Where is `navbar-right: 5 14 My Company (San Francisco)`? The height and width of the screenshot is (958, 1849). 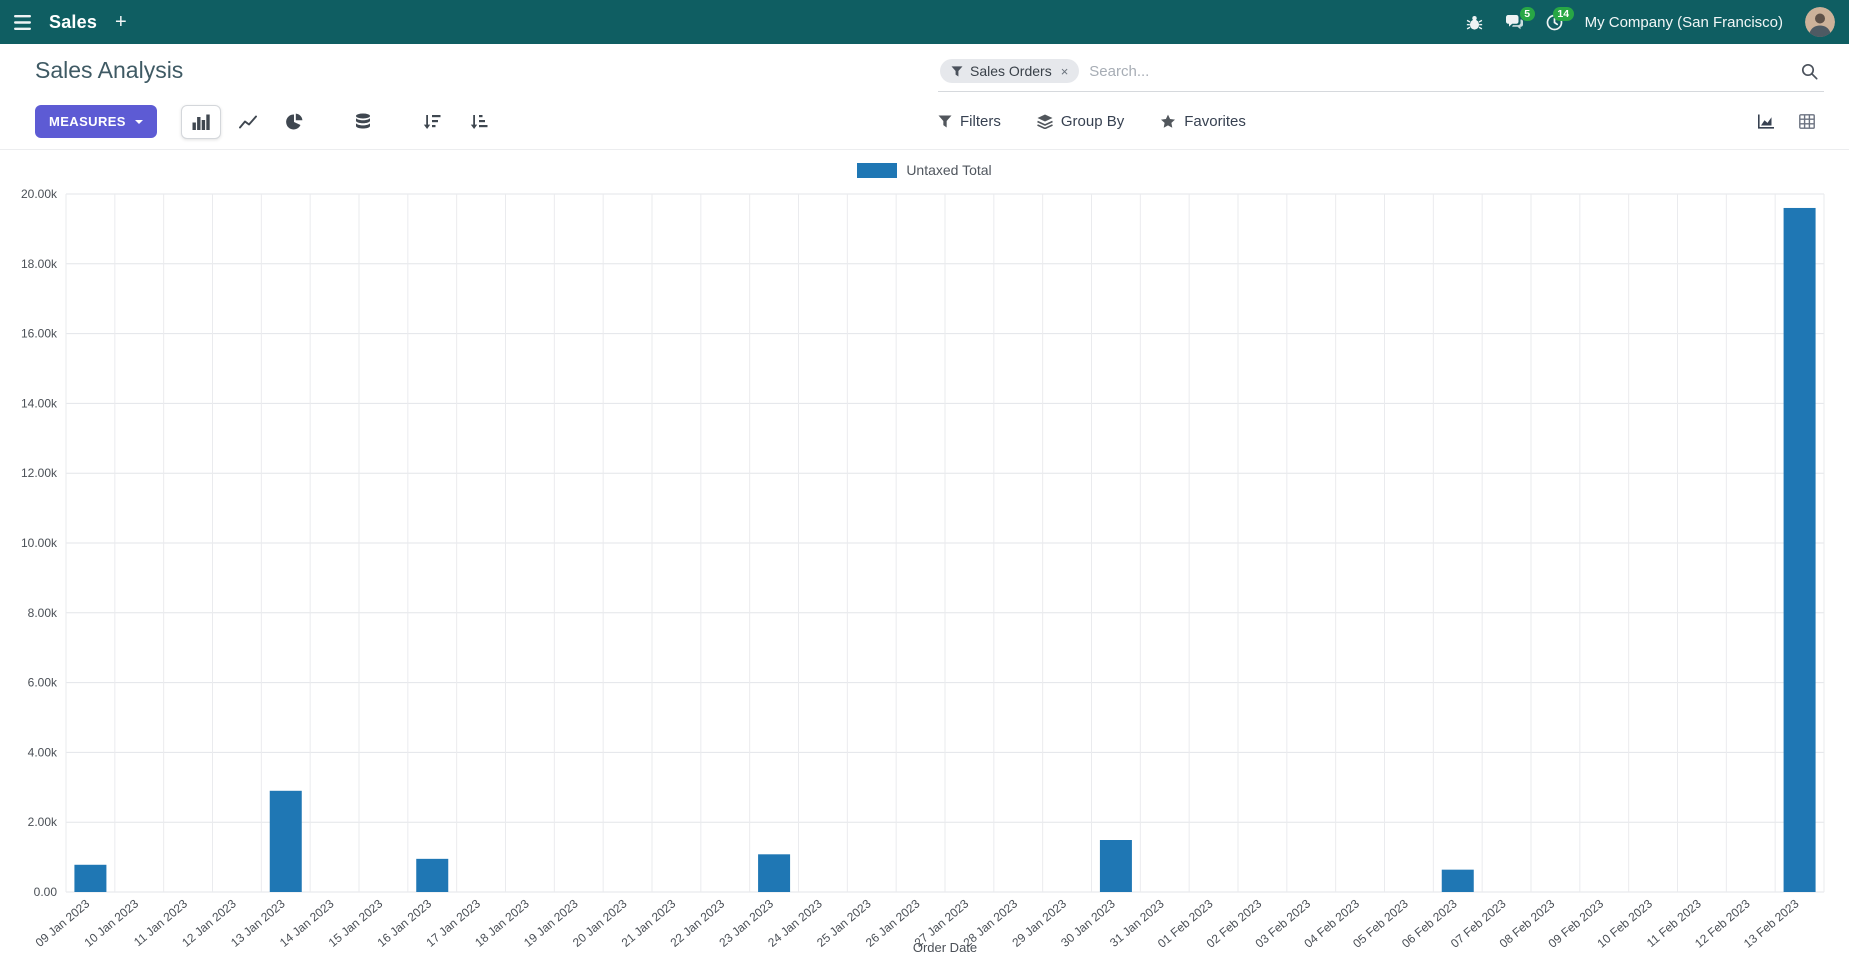 navbar-right: 5 14 My Company (San Francisco) is located at coordinates (1650, 21).